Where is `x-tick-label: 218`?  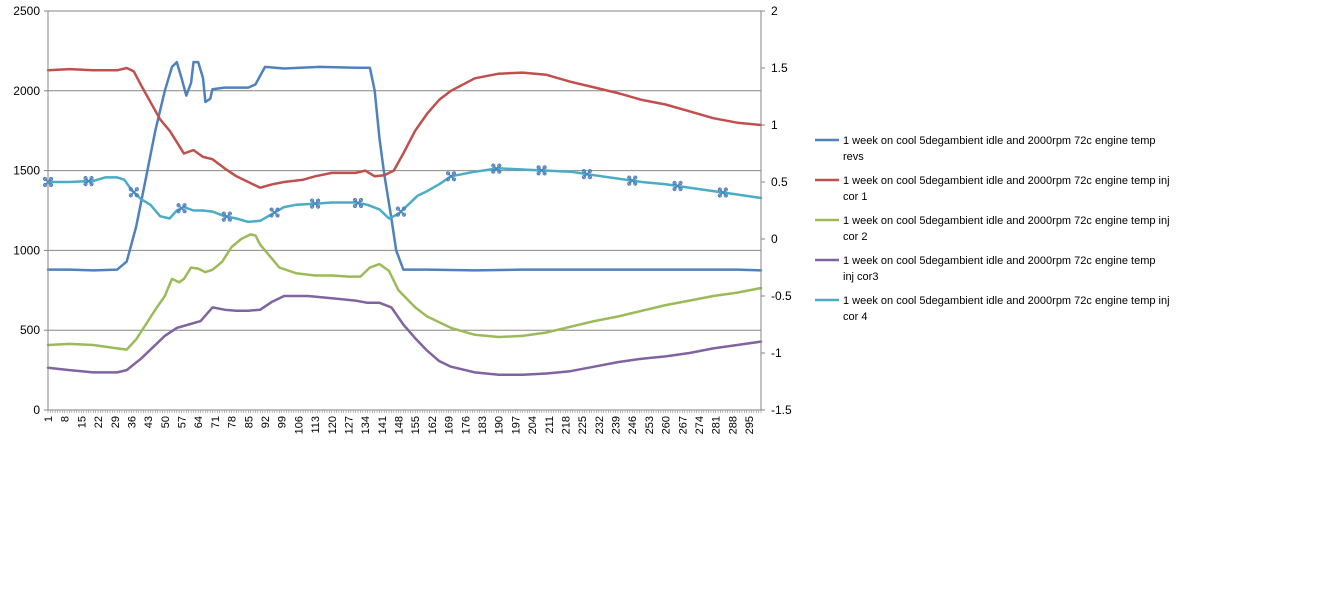 x-tick-label: 218 is located at coordinates (566, 425).